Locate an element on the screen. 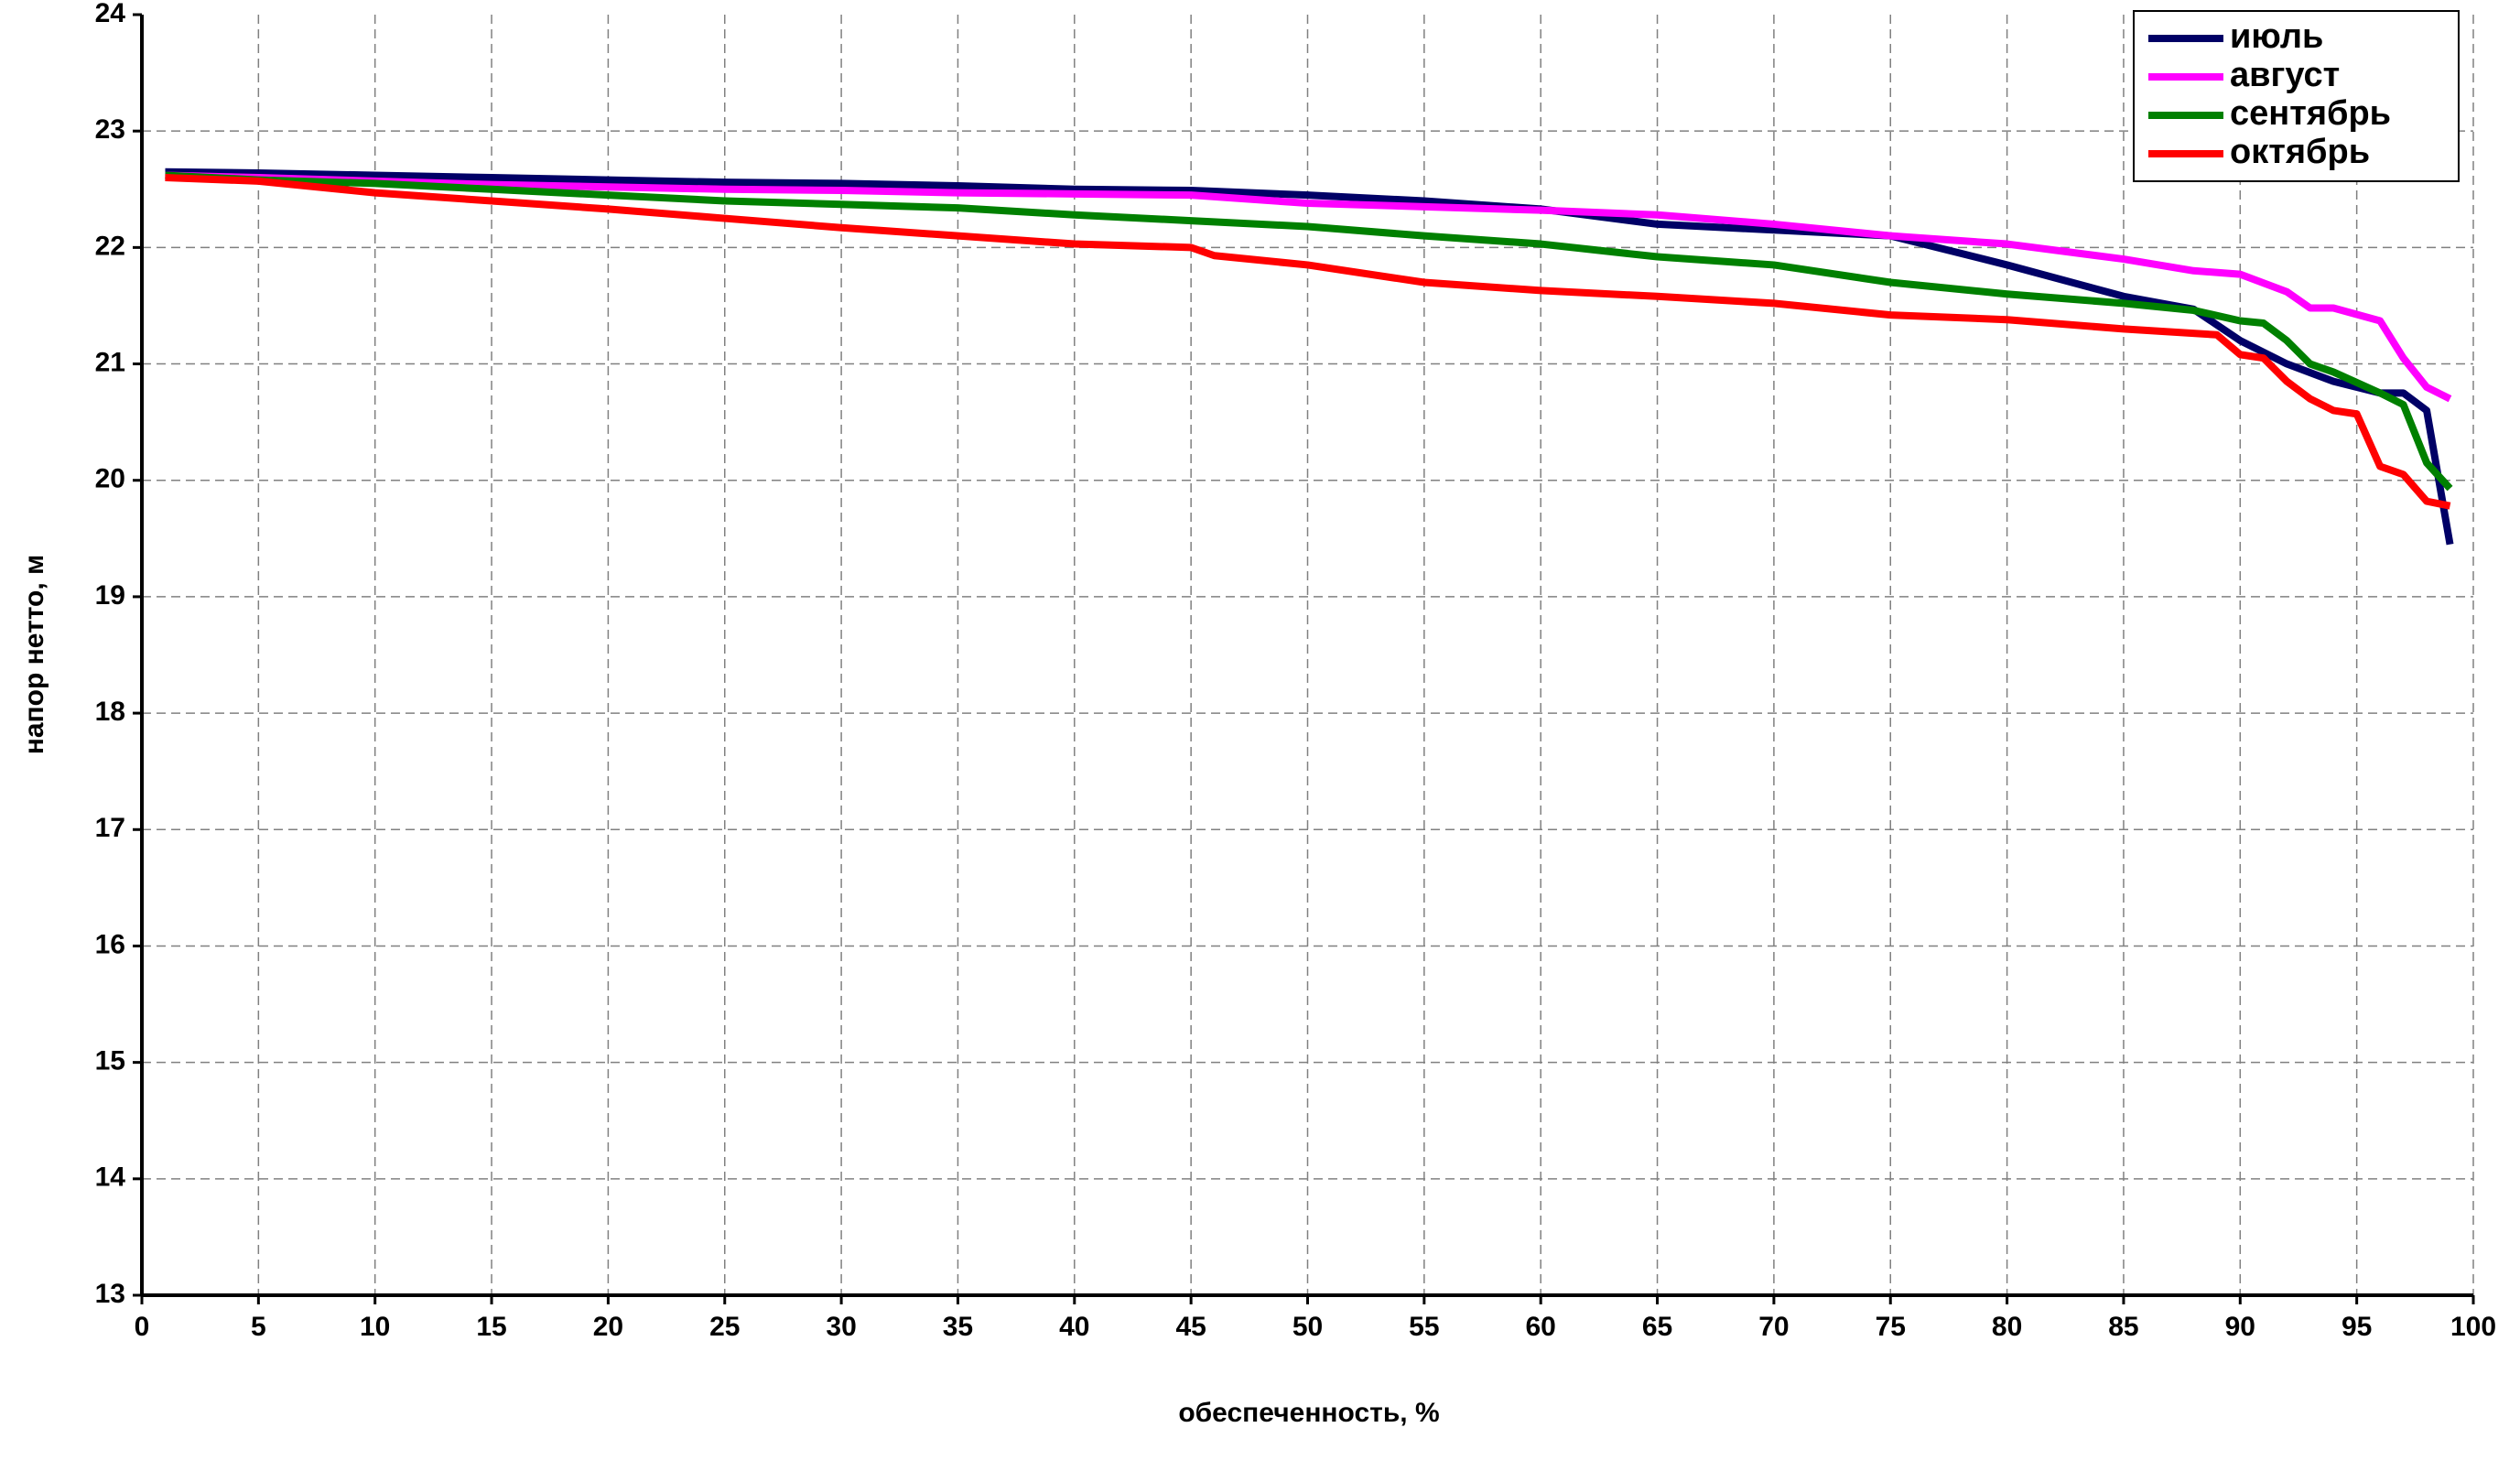 Image resolution: width=2520 pixels, height=1460 pixels. x-tick-label: 55 is located at coordinates (1424, 1327).